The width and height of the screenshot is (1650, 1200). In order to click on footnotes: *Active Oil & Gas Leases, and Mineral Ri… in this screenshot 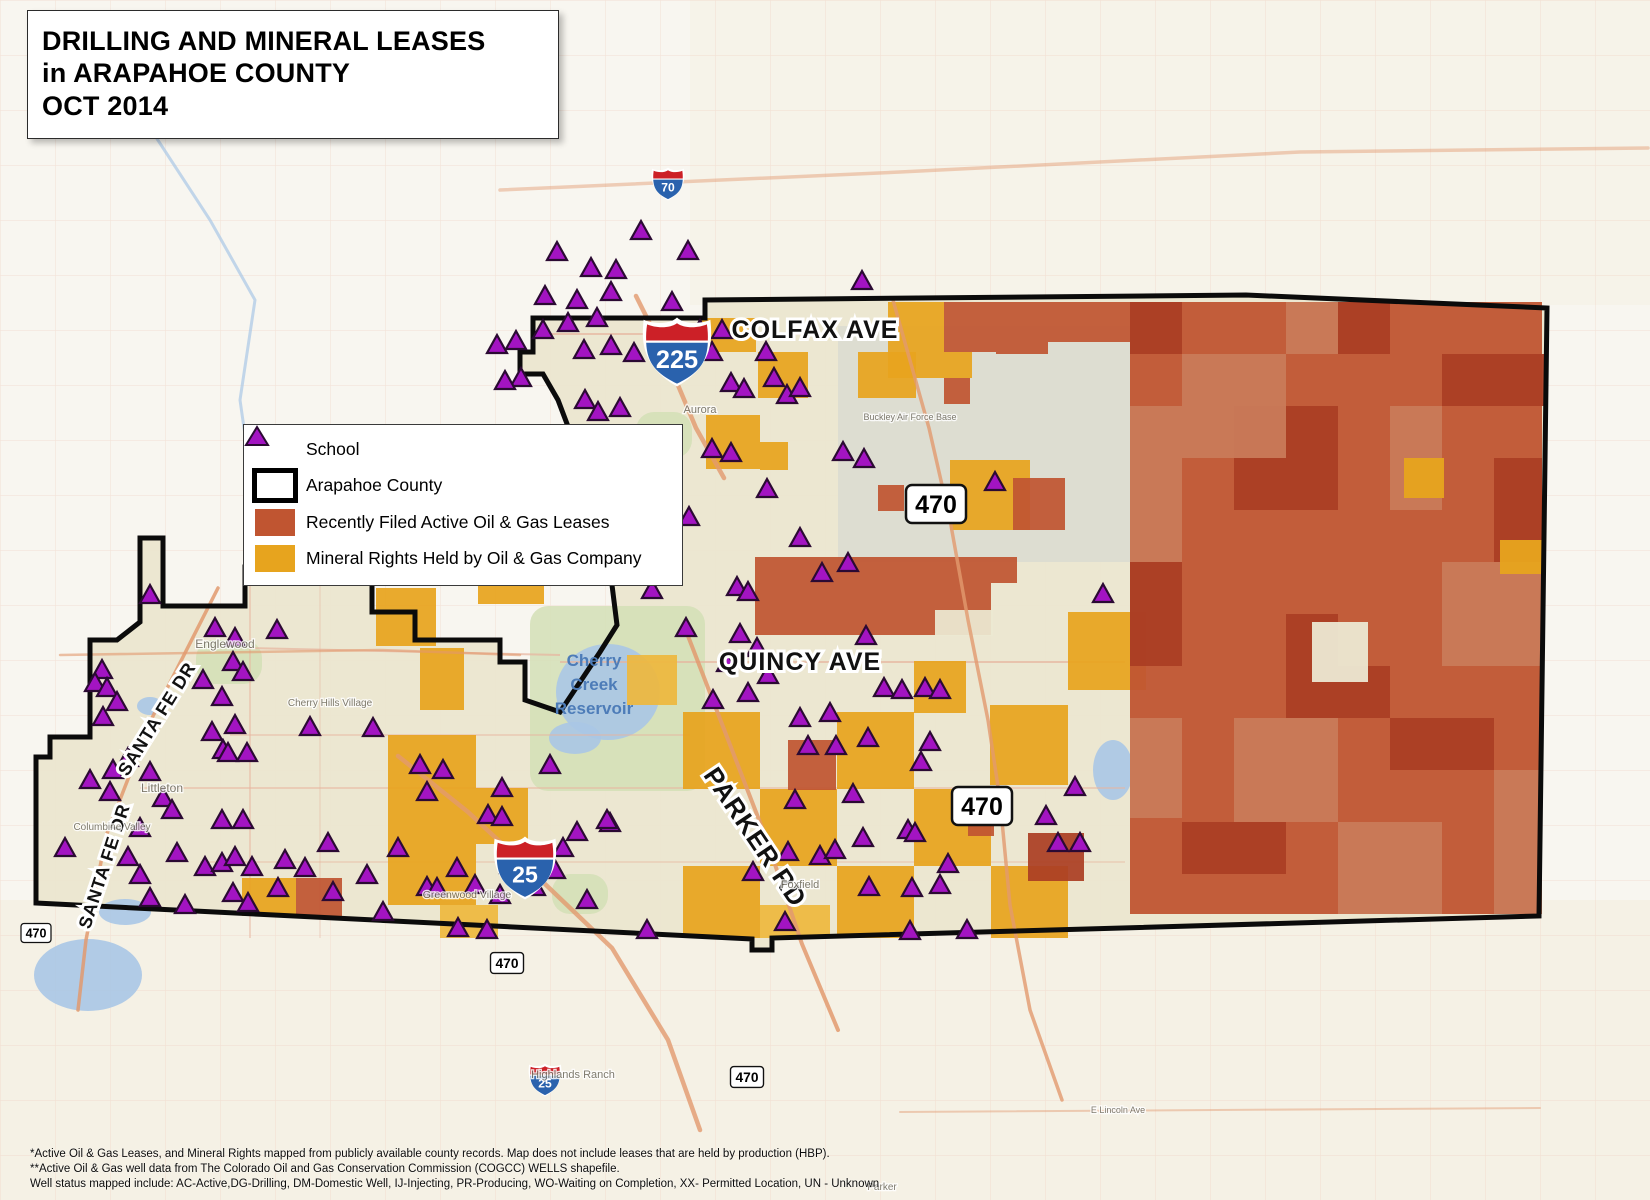, I will do `click(454, 1170)`.